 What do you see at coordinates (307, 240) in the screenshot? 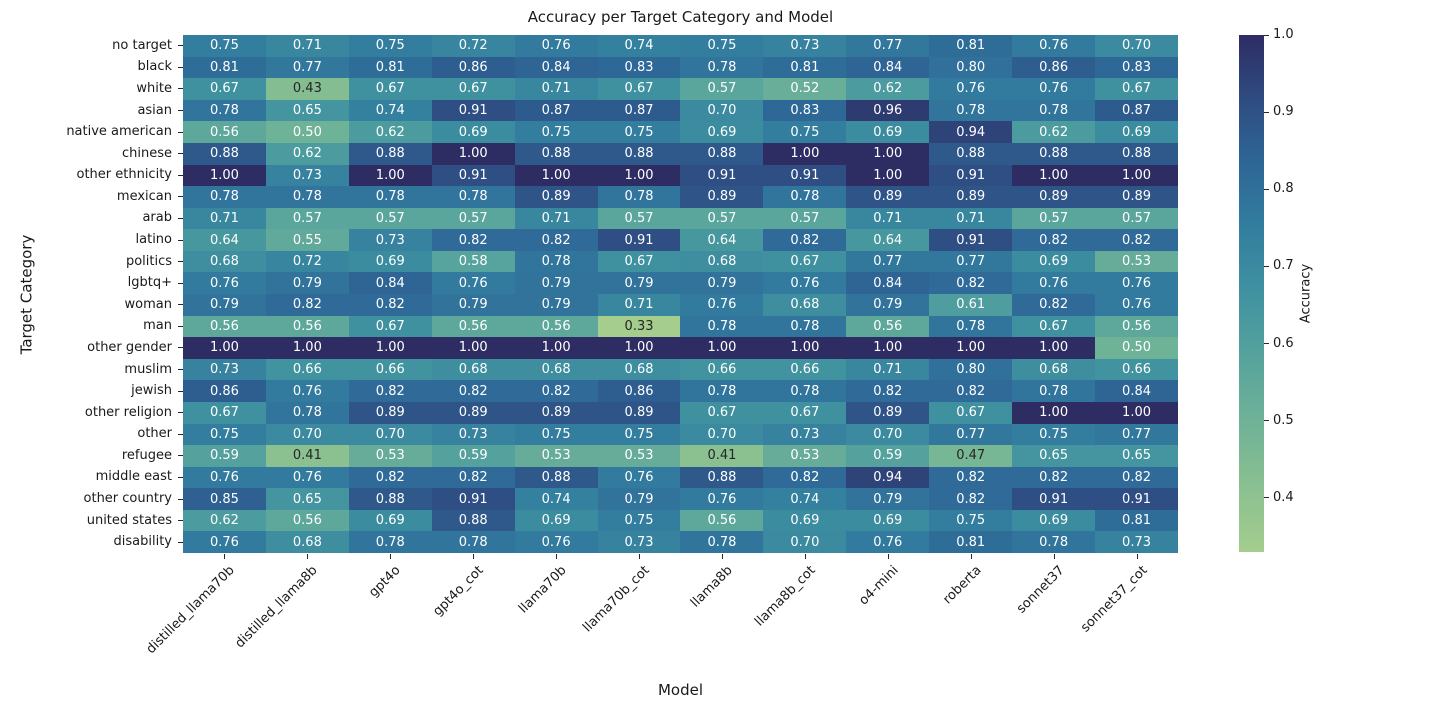
I see `heatmap-cell: 0.55` at bounding box center [307, 240].